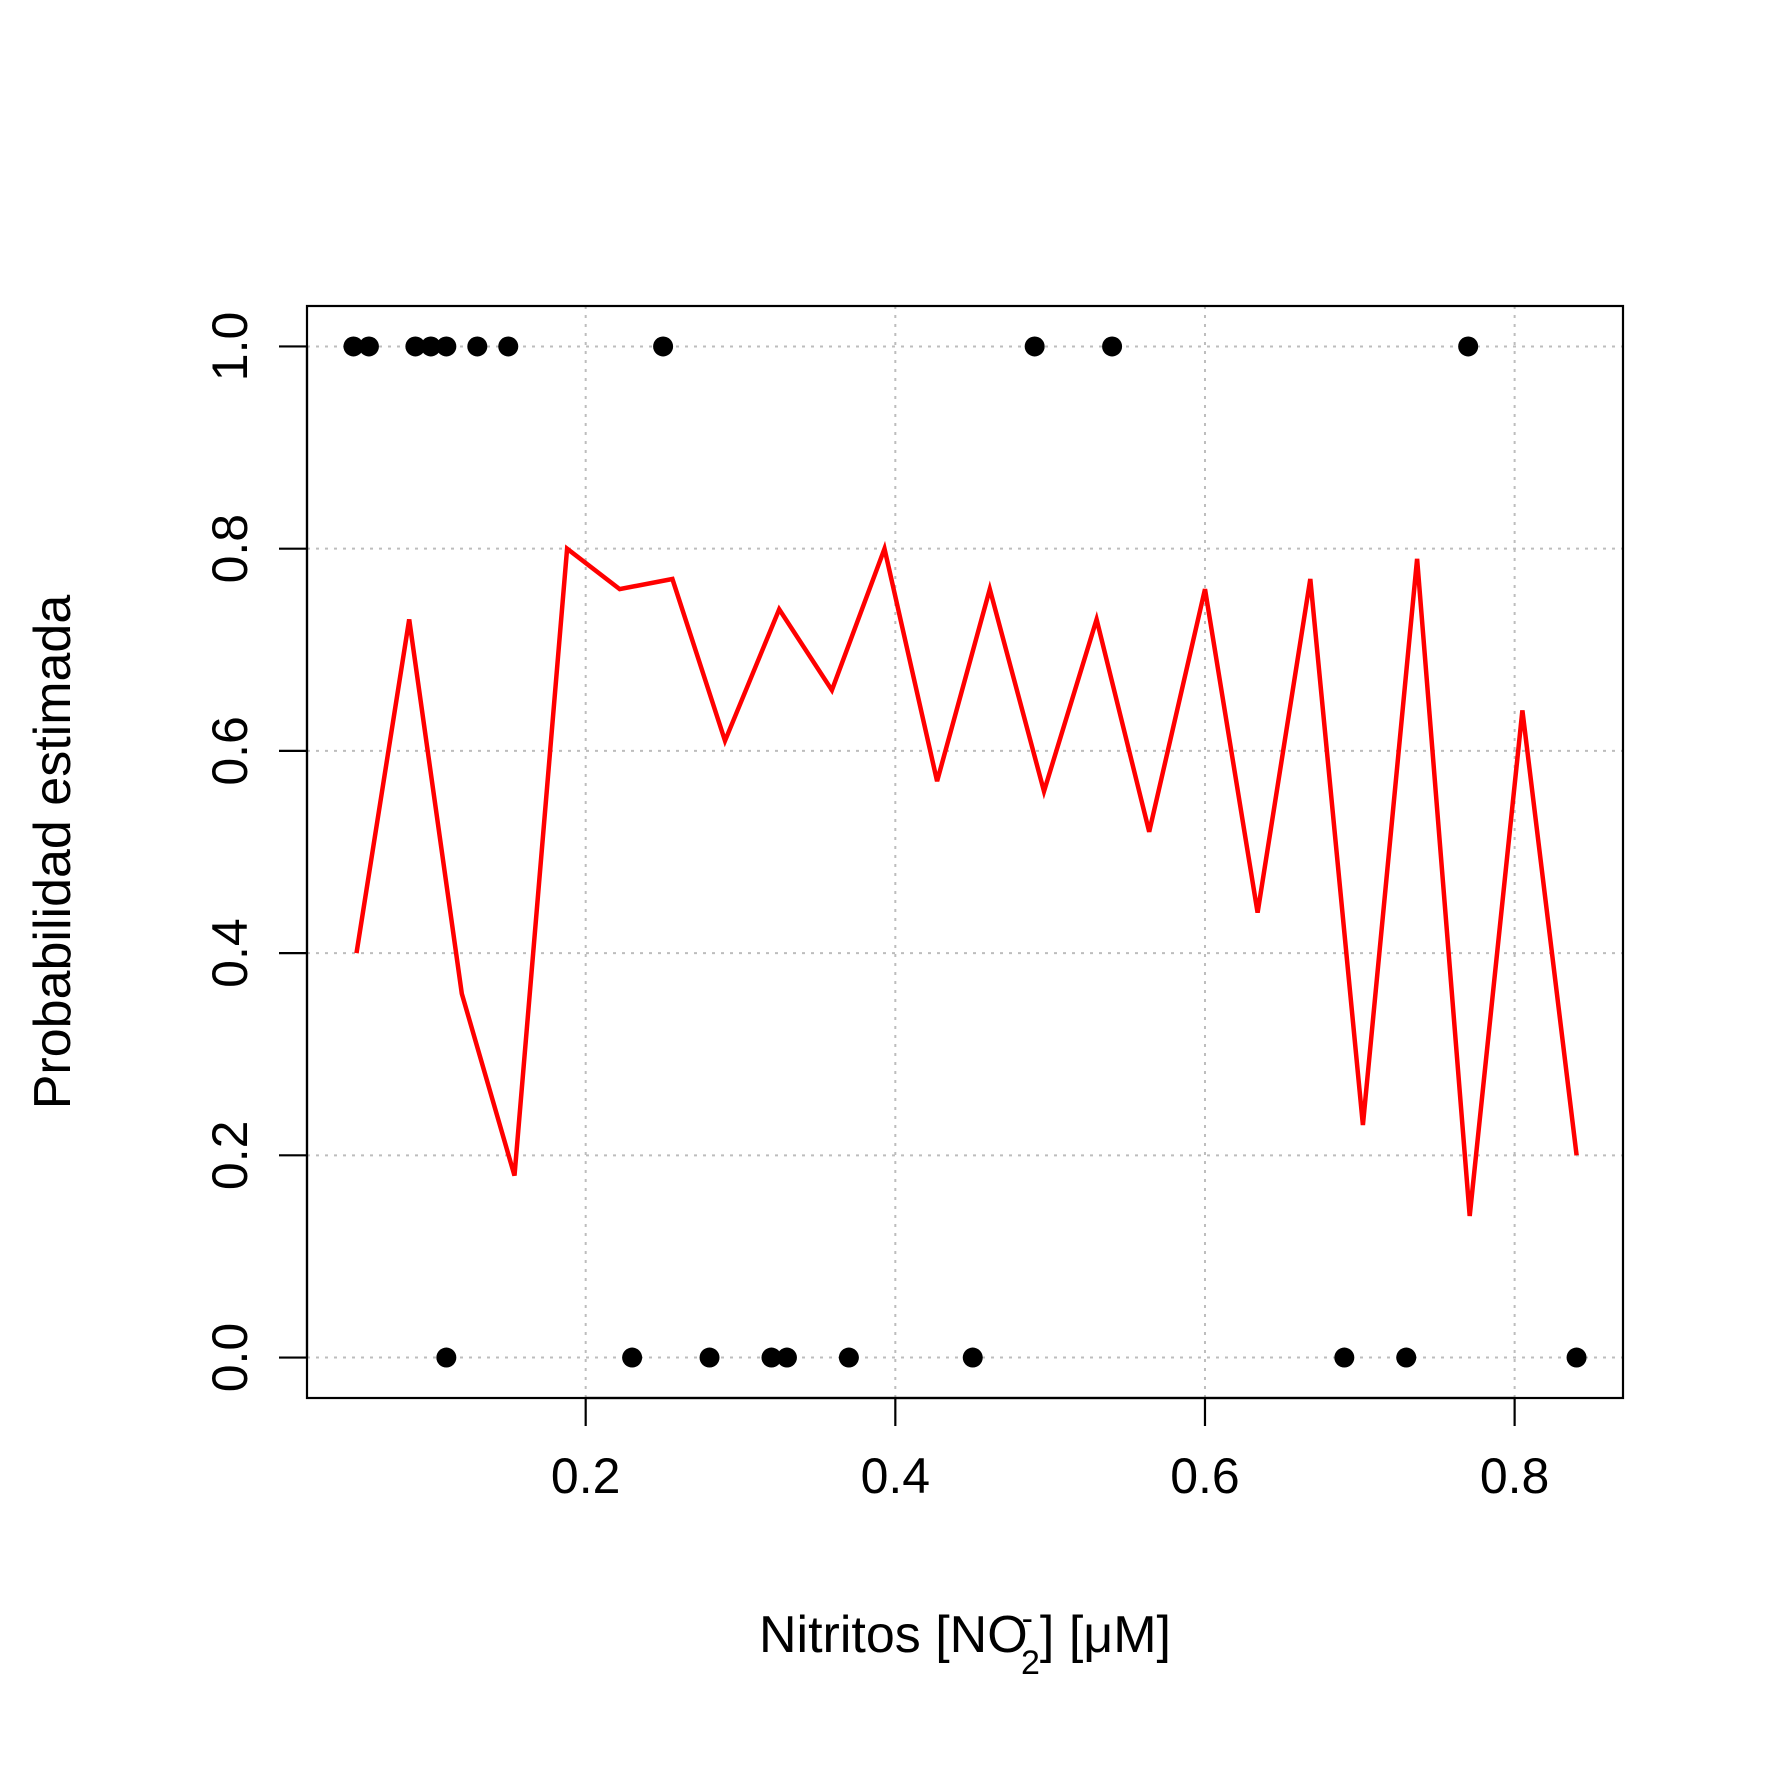 This screenshot has width=1771, height=1771. What do you see at coordinates (1105, 1635) in the screenshot?
I see `x-axis-title-rest: ] [μM]` at bounding box center [1105, 1635].